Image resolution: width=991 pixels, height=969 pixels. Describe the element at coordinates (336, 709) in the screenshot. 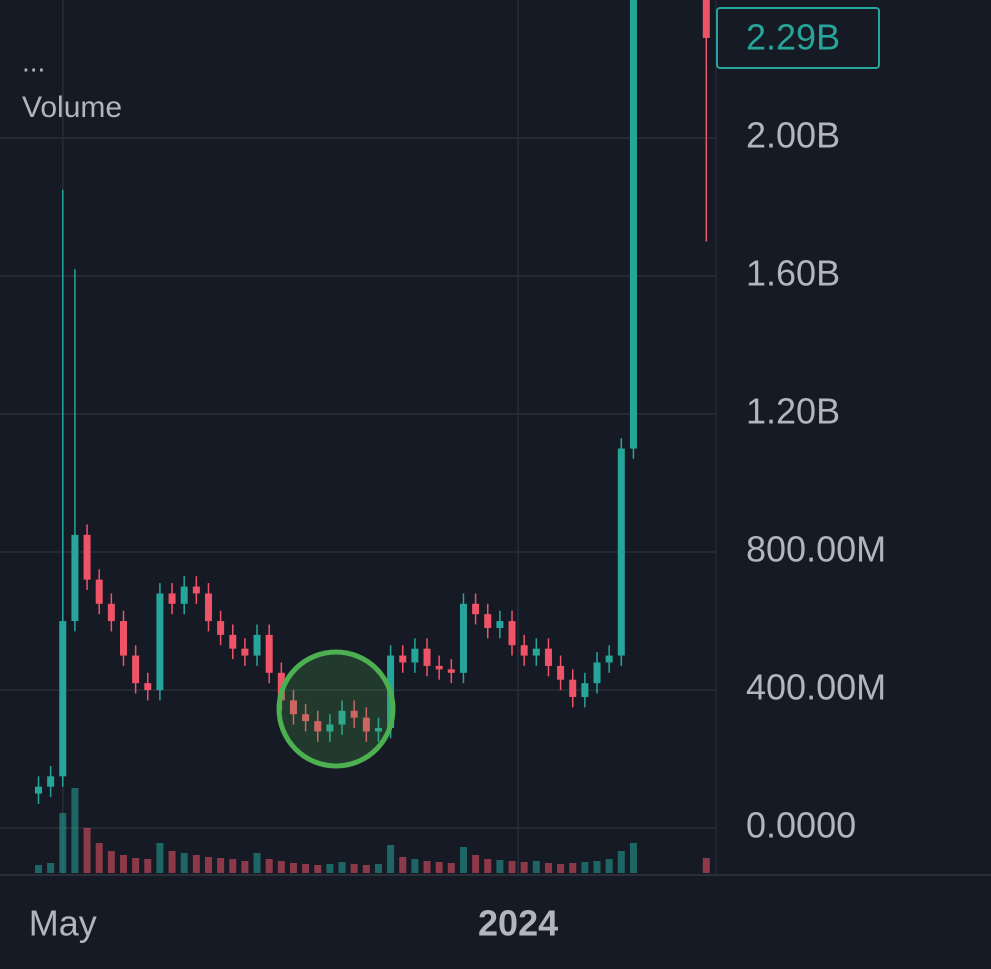

I see `highlight-circle` at that location.